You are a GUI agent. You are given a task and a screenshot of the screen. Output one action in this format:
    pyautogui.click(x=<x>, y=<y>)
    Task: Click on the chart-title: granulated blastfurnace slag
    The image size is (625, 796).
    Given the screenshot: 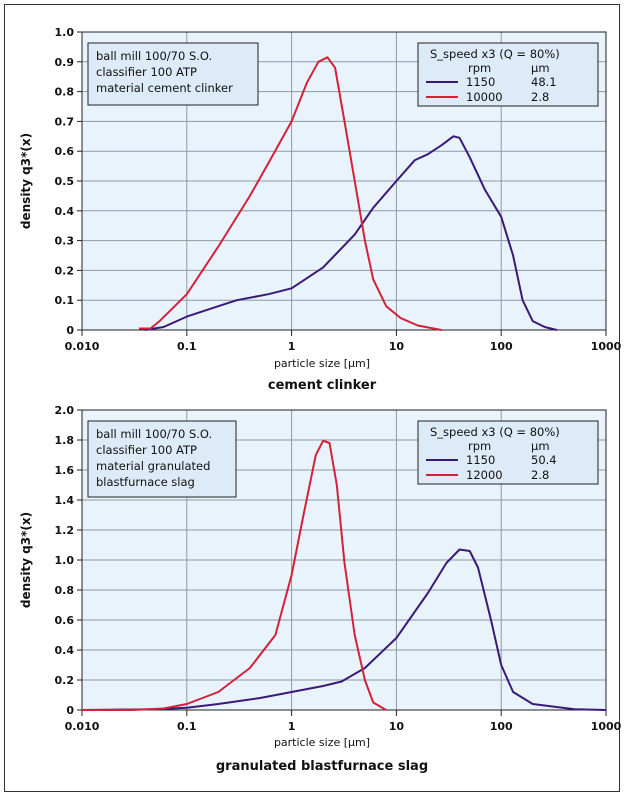 What is the action you would take?
    pyautogui.click(x=322, y=766)
    